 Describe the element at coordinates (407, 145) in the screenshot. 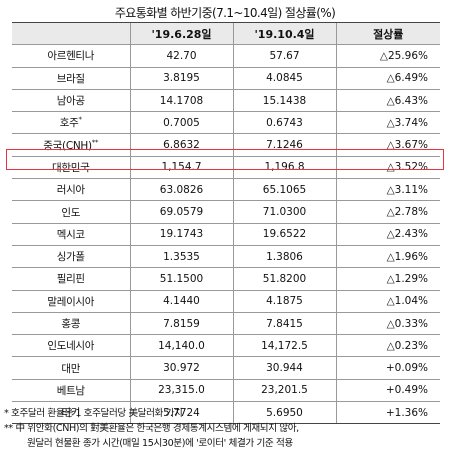

I see `appreciation-rate-text: △3.67%` at that location.